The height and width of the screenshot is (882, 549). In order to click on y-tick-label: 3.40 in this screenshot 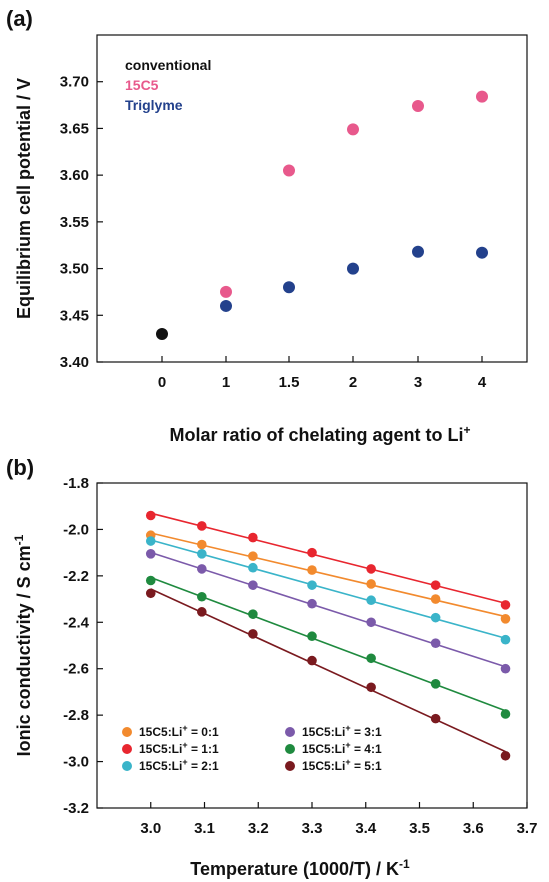, I will do `click(74, 362)`.